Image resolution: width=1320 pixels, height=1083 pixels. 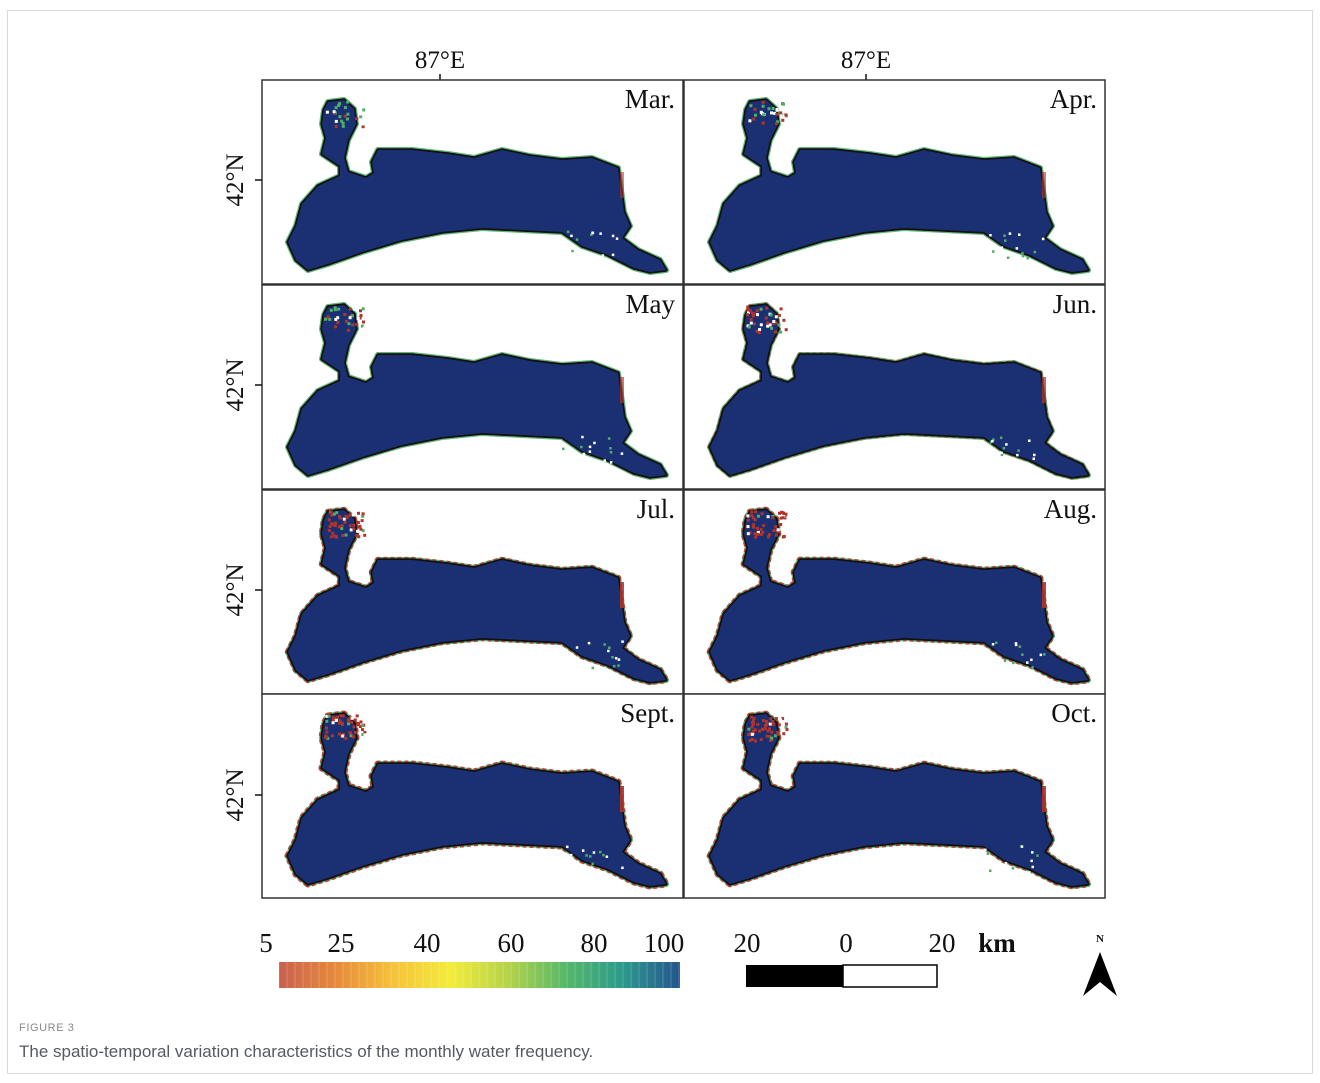 I want to click on delta-speckles, so click(x=896, y=589).